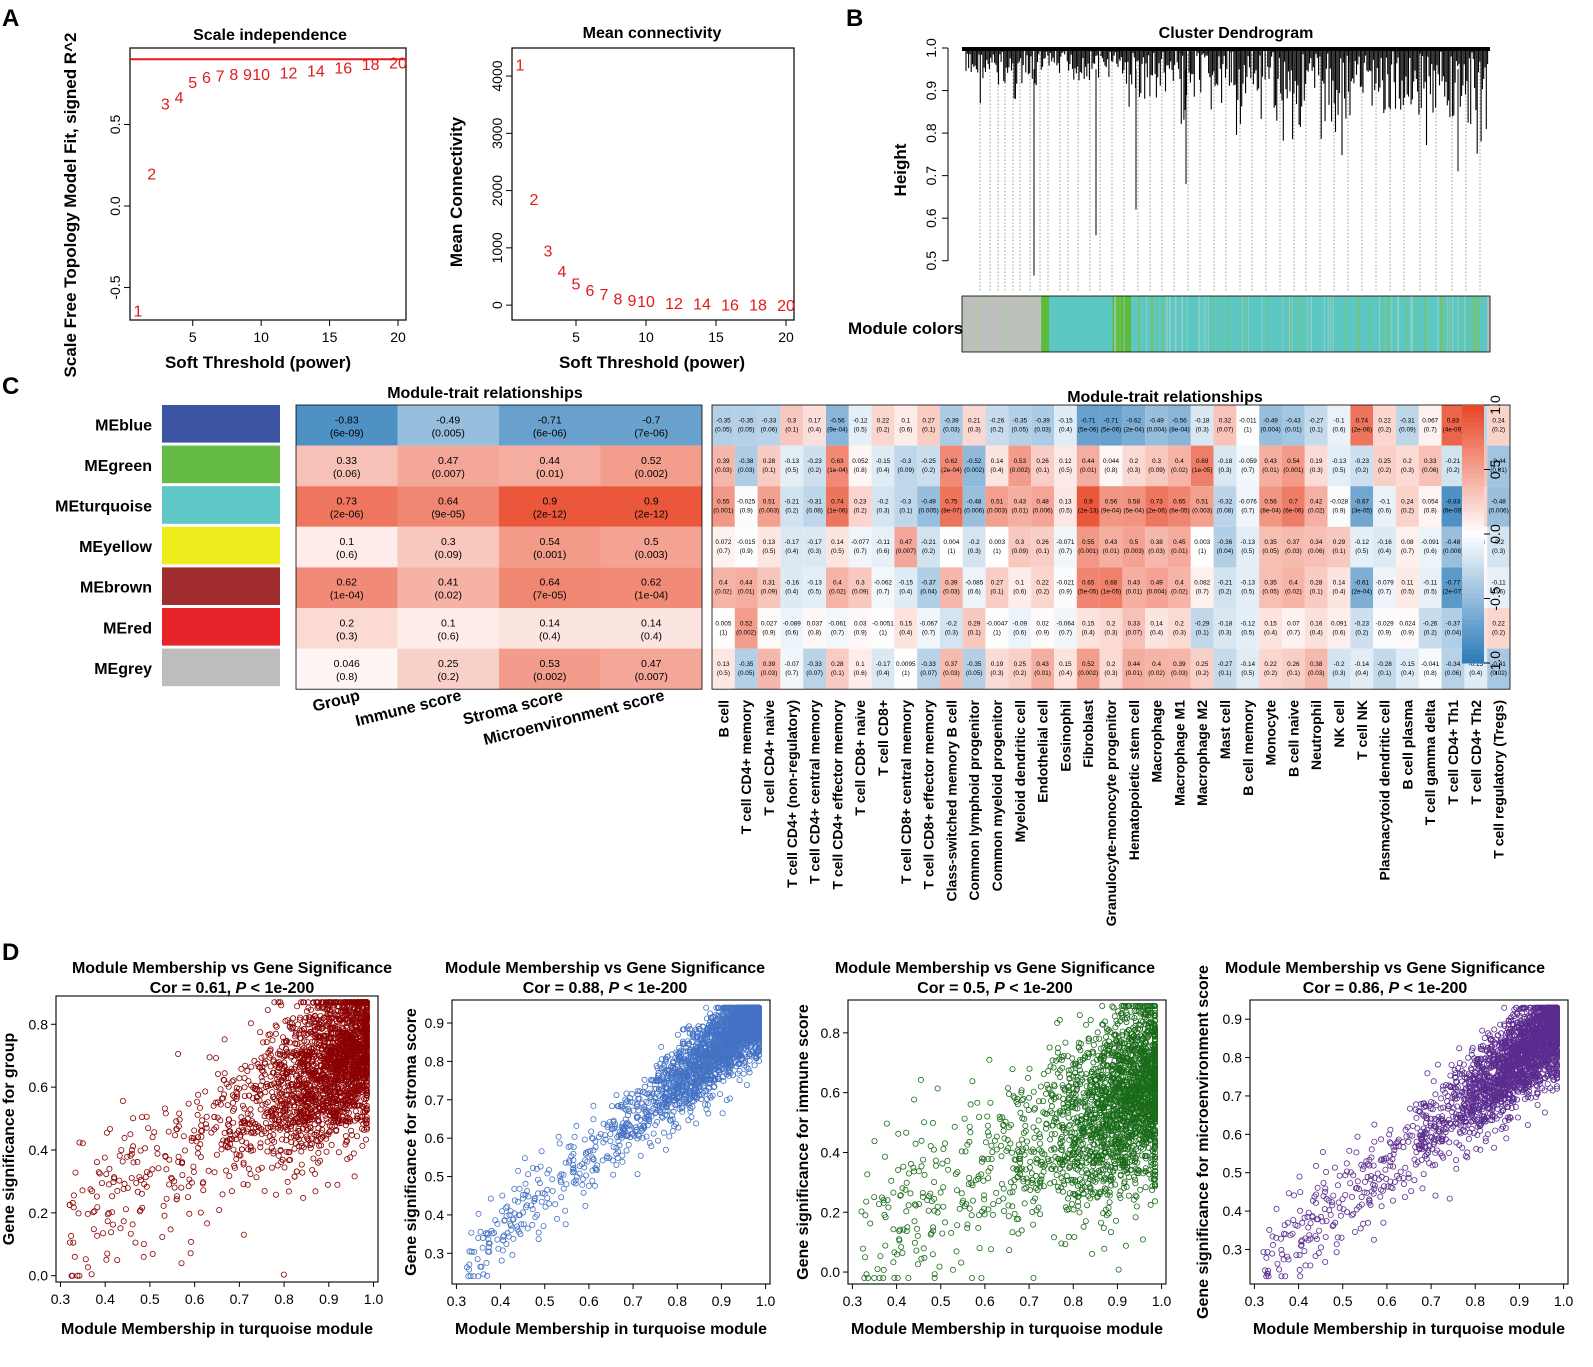 This screenshot has width=1593, height=1367. I want to click on x-tick-label: 20, so click(786, 337).